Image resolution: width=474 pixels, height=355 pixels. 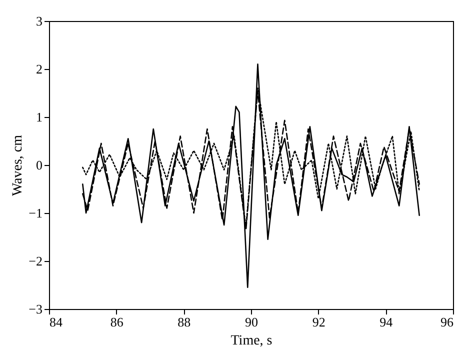 What do you see at coordinates (35, 309) in the screenshot?
I see `y-tick-label: −3` at bounding box center [35, 309].